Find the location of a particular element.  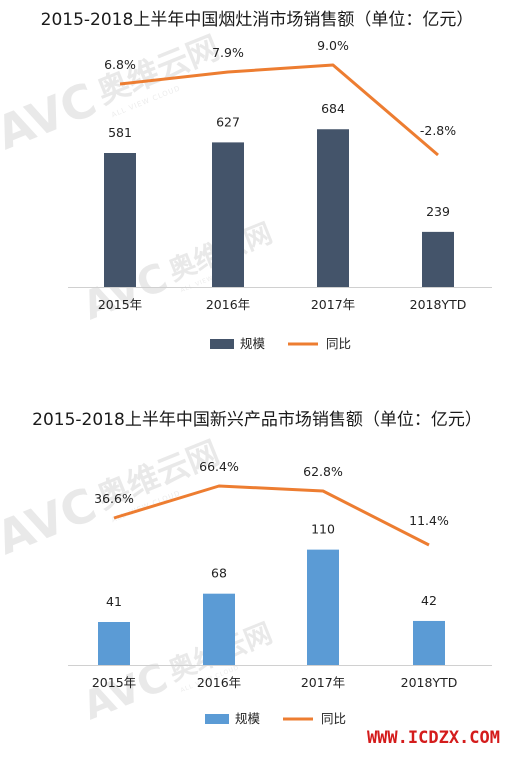

bar-value-label: 239 is located at coordinates (438, 211).